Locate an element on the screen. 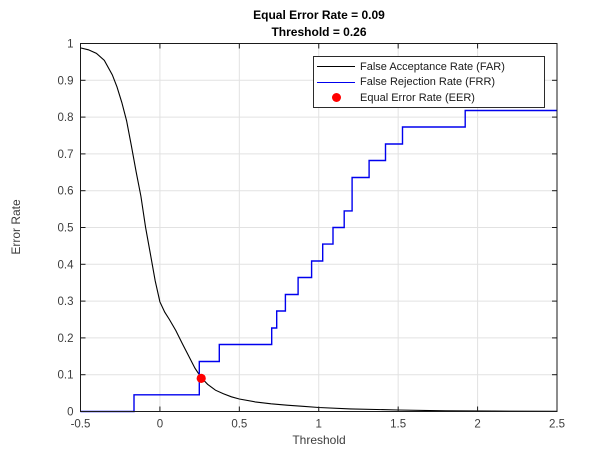  eer-dot-icon is located at coordinates (336, 98).